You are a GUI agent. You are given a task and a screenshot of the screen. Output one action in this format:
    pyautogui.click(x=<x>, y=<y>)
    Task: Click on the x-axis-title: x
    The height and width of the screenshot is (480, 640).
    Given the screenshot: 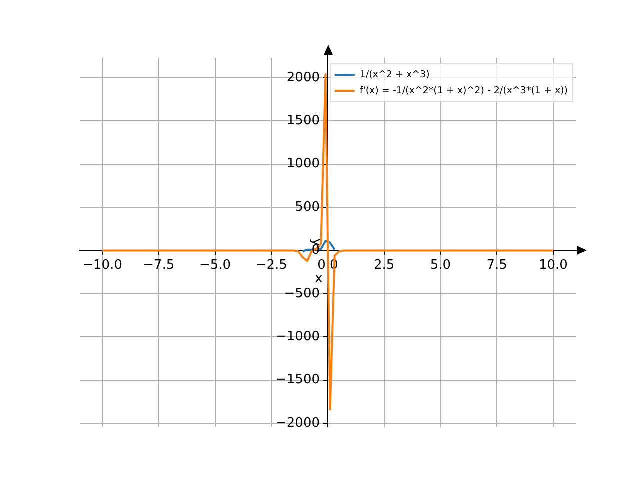 What is the action you would take?
    pyautogui.click(x=319, y=279)
    